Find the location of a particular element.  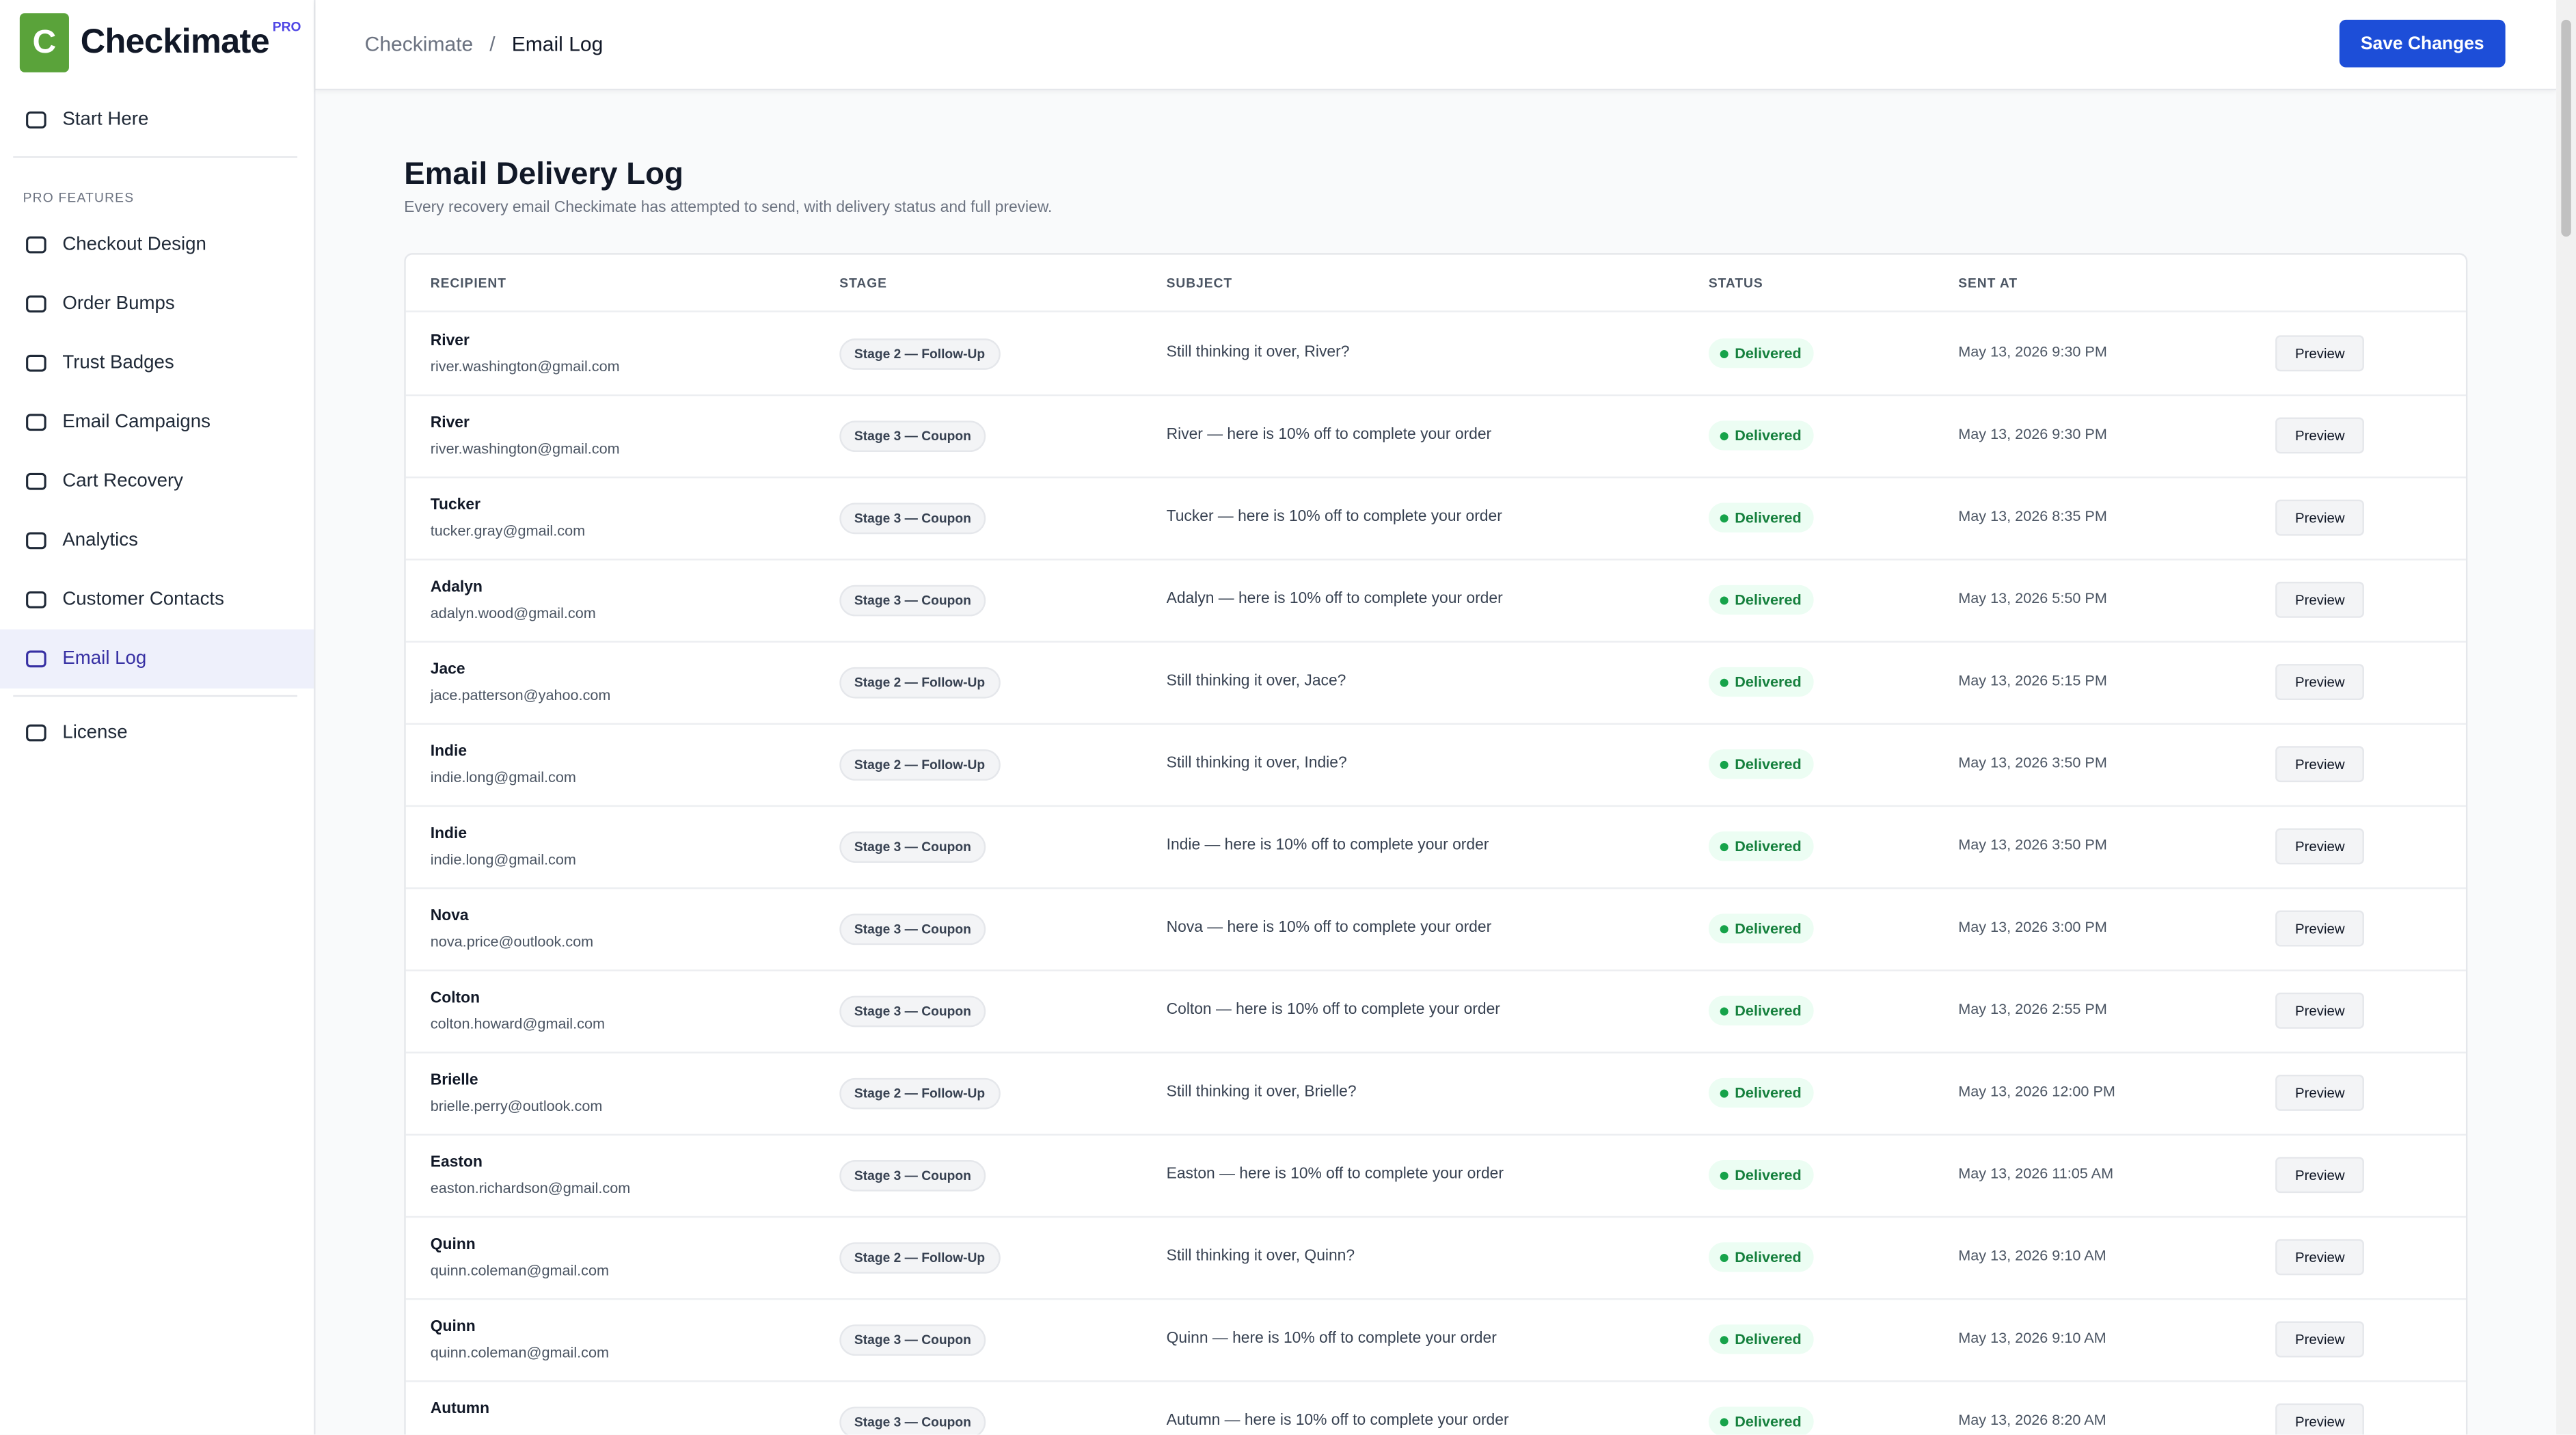

nav-label: Cart Recovery is located at coordinates (123, 482).